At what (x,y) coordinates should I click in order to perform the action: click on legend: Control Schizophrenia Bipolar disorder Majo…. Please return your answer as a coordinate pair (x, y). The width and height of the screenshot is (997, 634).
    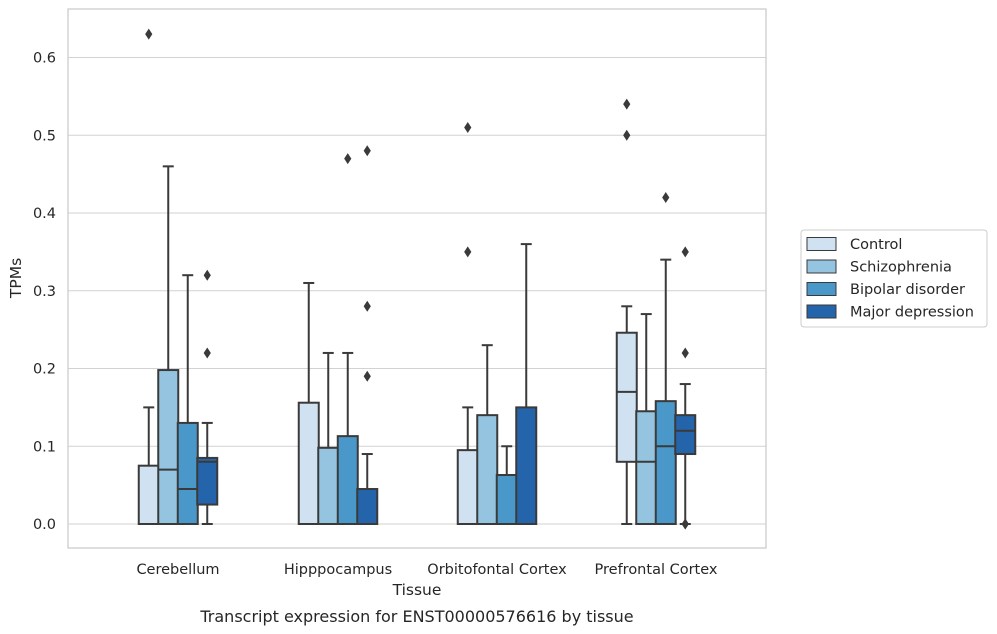
    Looking at the image, I should click on (894, 278).